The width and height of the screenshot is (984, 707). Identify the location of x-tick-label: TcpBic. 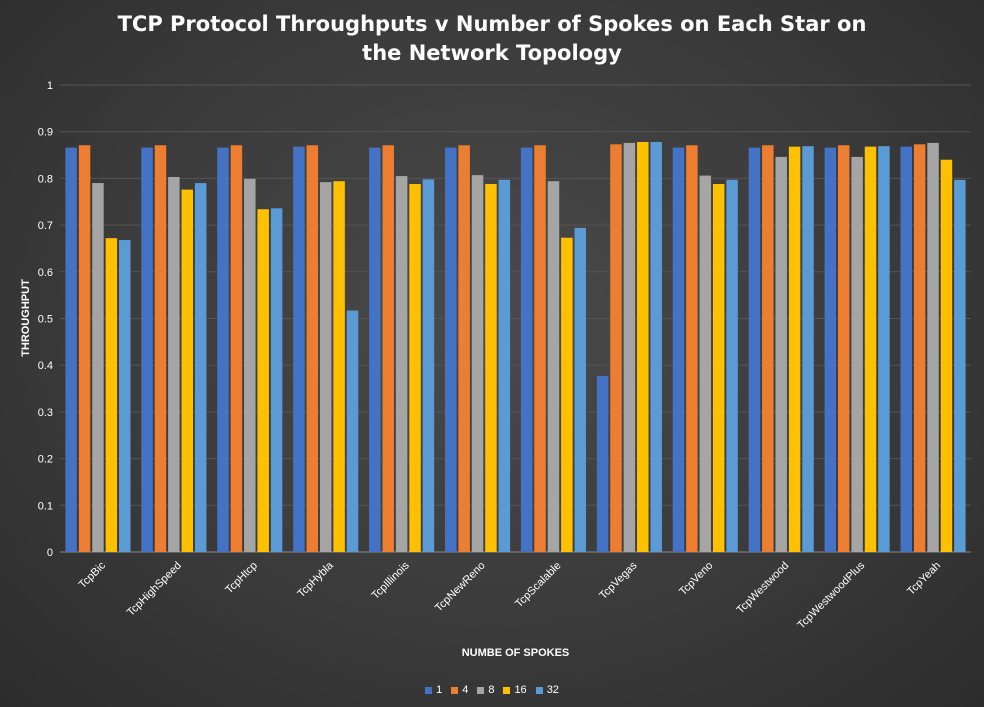
(93, 575).